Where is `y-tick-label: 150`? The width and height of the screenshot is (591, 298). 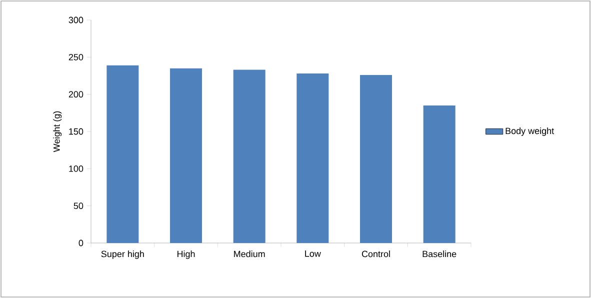 y-tick-label: 150 is located at coordinates (76, 131).